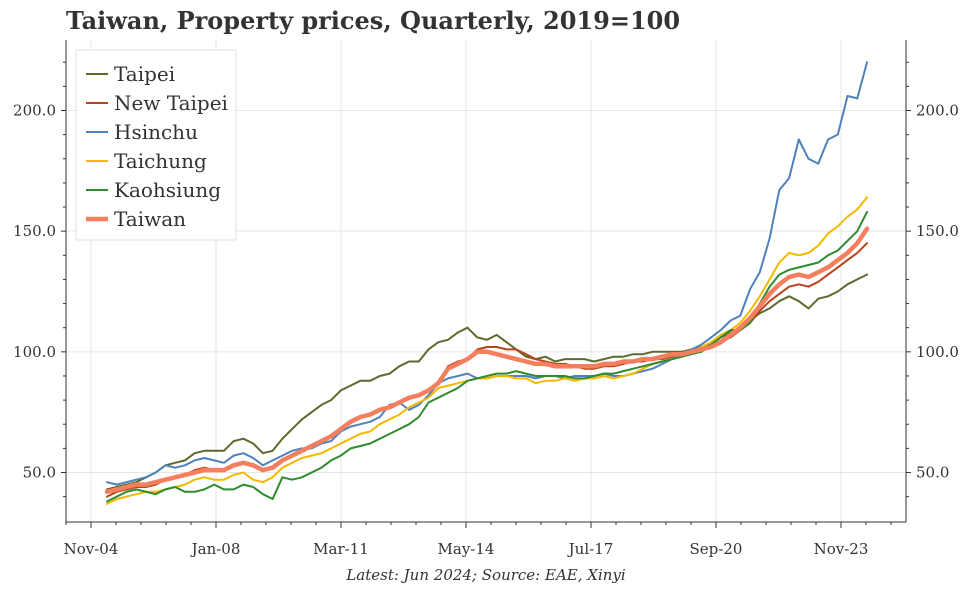 The height and width of the screenshot is (589, 972). I want to click on legend-box, so click(156, 145).